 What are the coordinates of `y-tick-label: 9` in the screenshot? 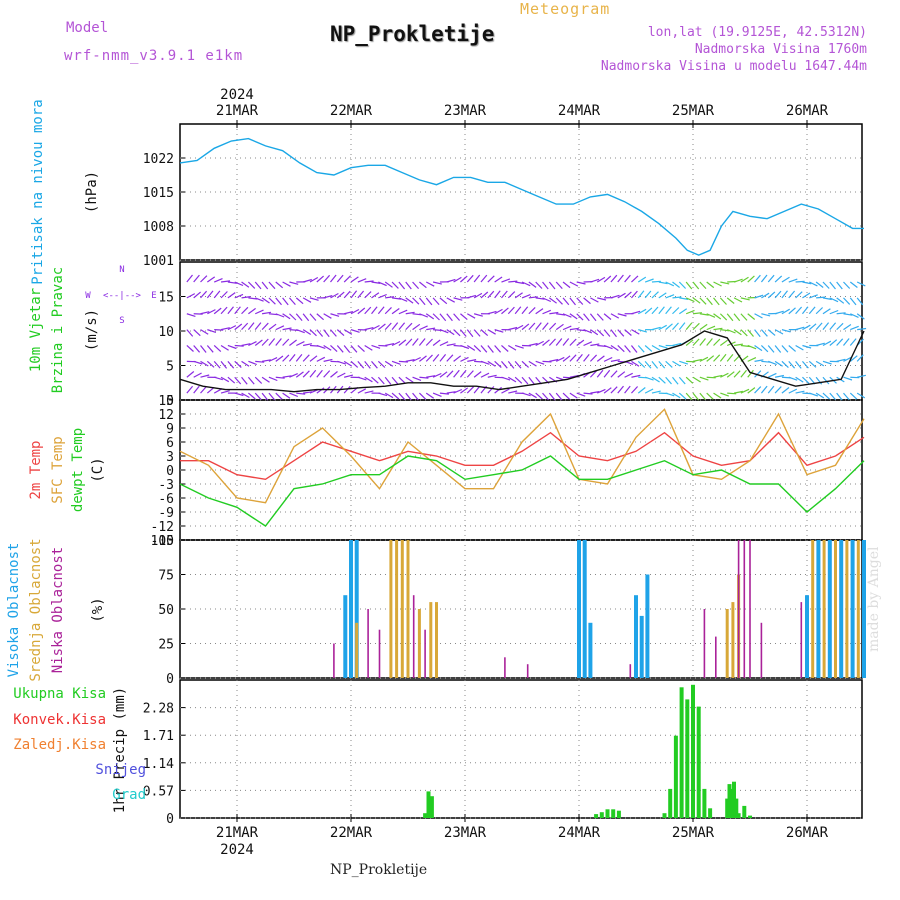 It's located at (170, 429).